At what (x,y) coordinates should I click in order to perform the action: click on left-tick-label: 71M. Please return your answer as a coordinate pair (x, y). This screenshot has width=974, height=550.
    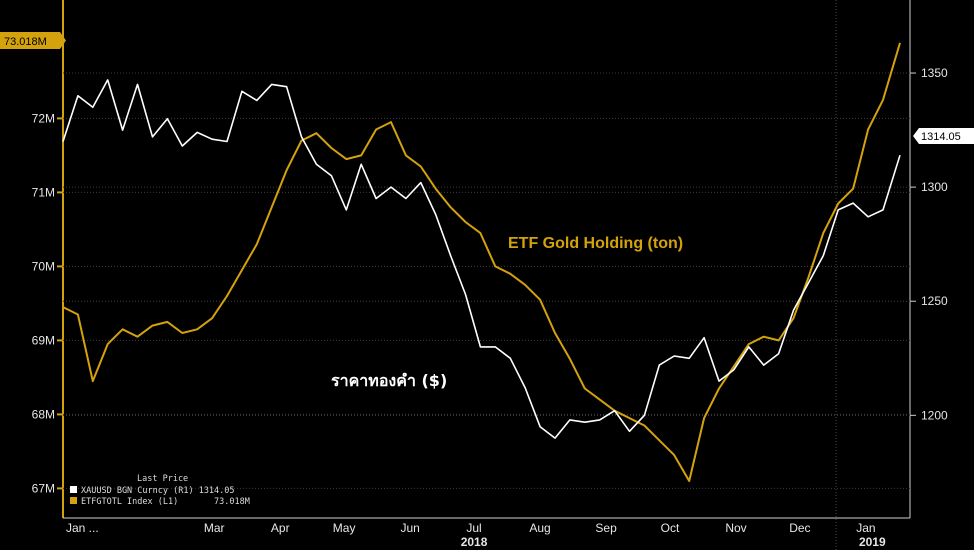
    Looking at the image, I should click on (43, 192).